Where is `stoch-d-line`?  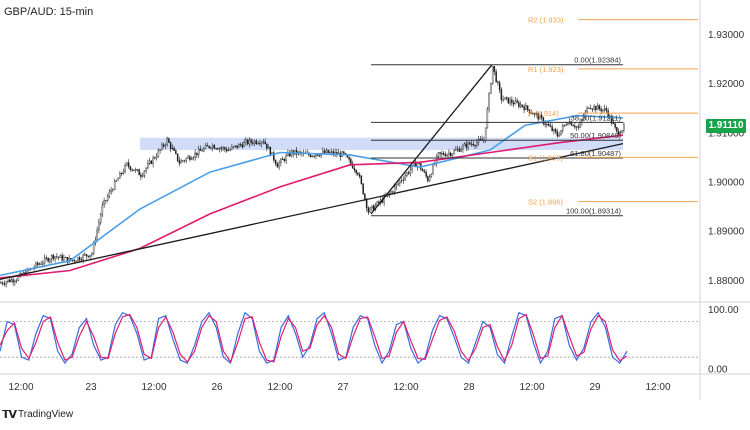 stoch-d-line is located at coordinates (314, 338).